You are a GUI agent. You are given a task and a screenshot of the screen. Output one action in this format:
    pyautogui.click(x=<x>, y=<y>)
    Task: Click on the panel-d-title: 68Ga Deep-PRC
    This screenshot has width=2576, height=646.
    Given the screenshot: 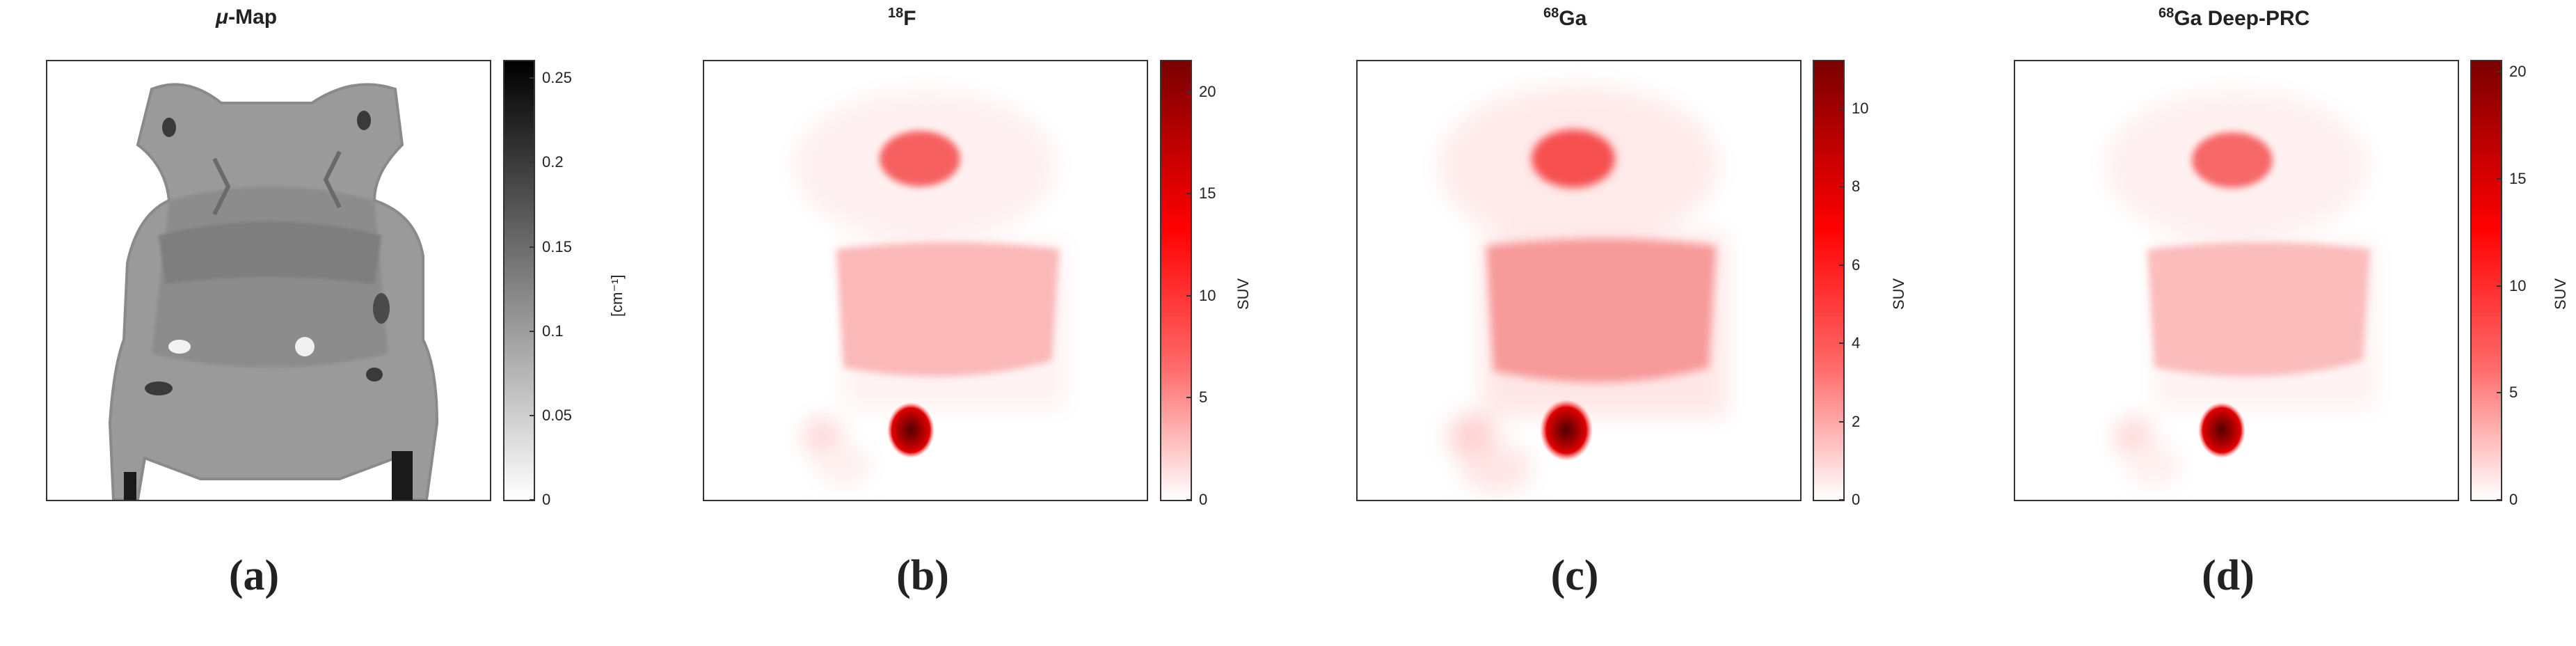 What is the action you would take?
    pyautogui.click(x=2234, y=18)
    